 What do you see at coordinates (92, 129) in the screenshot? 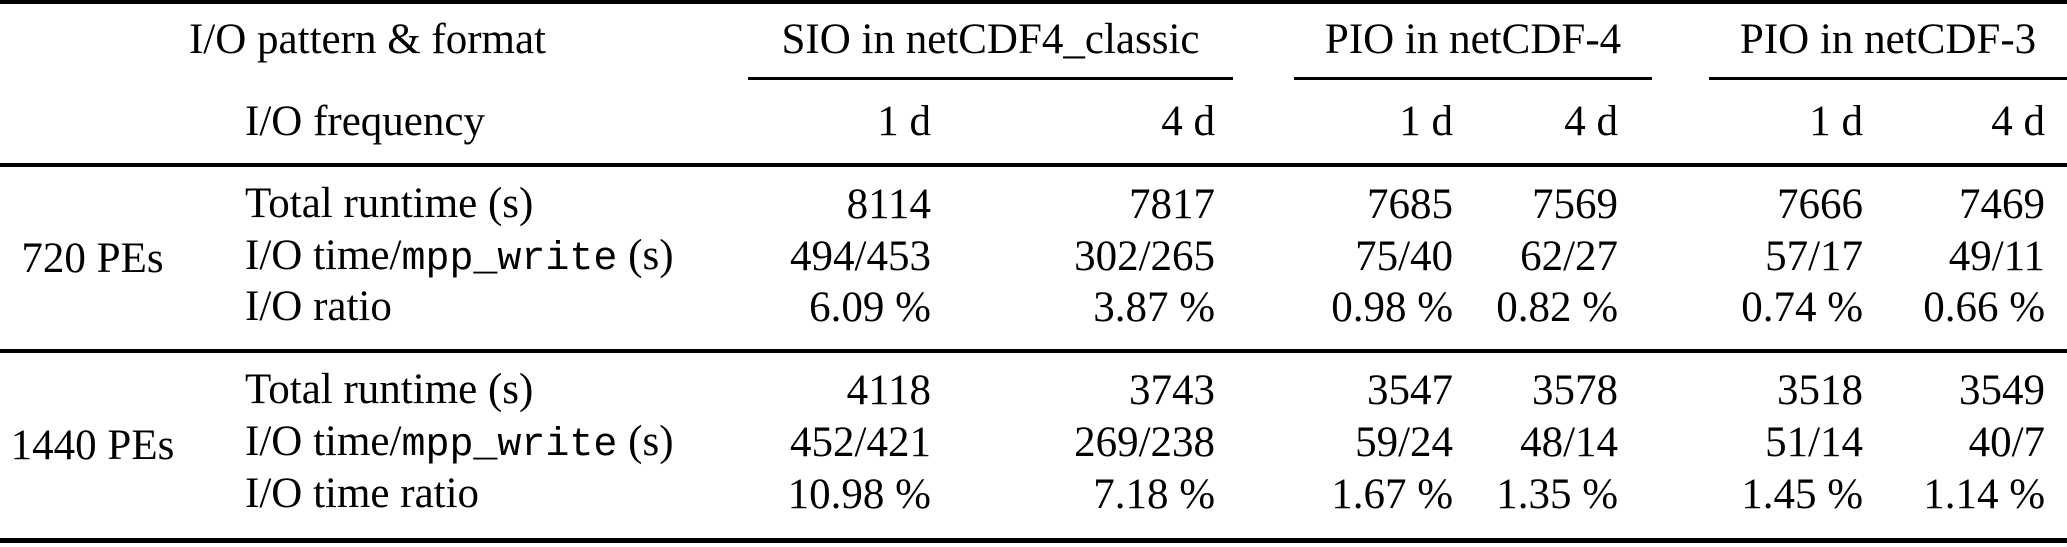
I see `empty-corner-cell` at bounding box center [92, 129].